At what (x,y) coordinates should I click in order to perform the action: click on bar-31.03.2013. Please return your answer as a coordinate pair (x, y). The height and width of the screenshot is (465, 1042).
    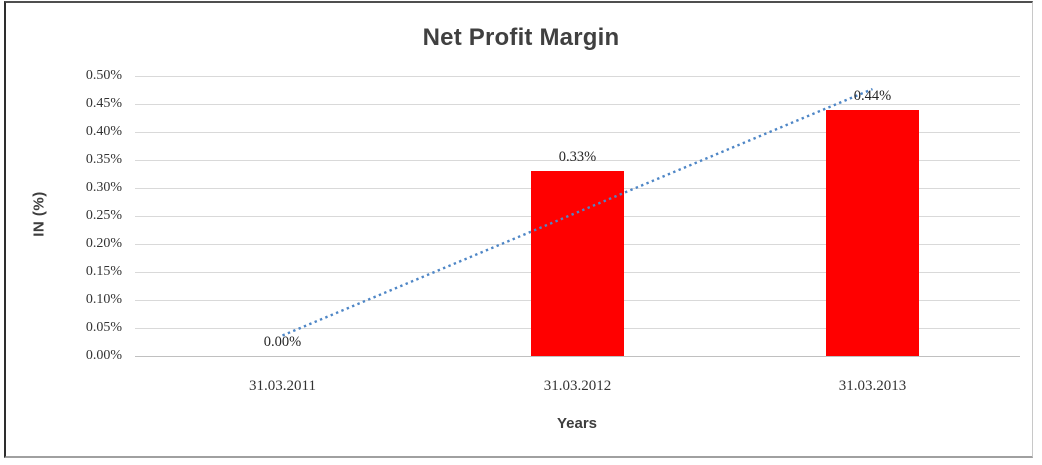
    Looking at the image, I should click on (872, 233).